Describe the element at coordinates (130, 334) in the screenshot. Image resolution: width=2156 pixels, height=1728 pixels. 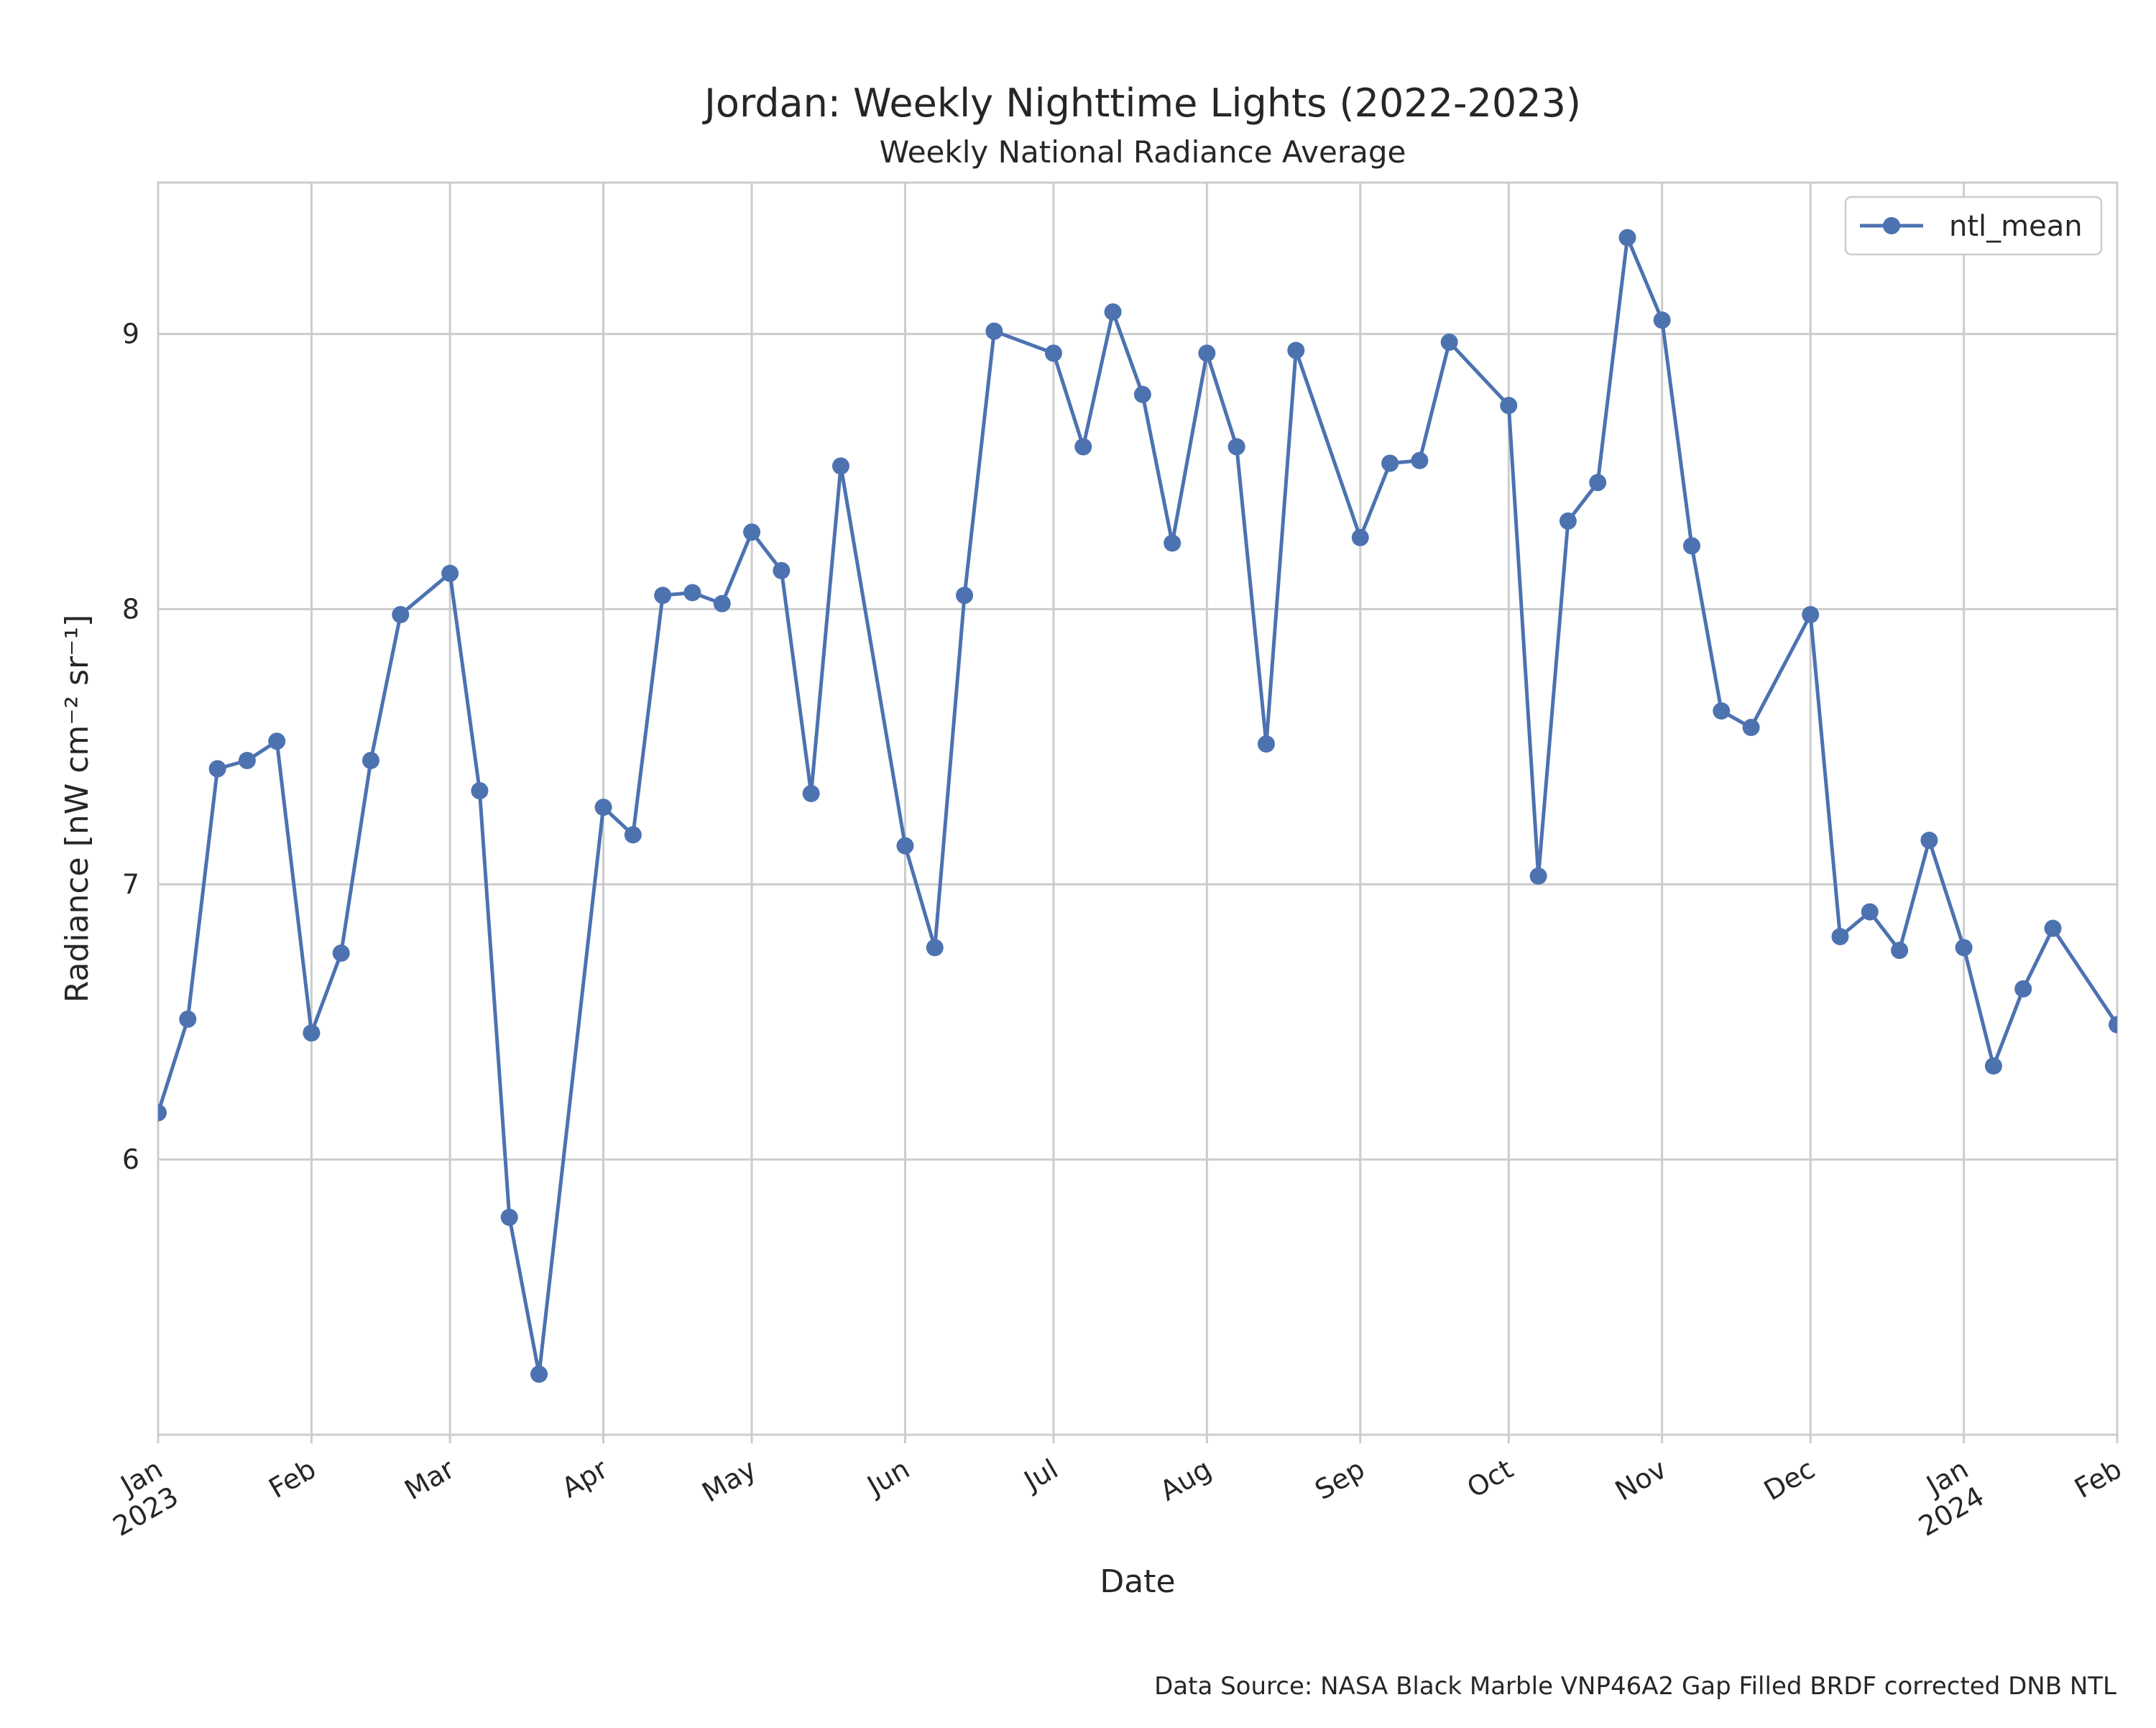
I see `y-tick-label: 9` at that location.